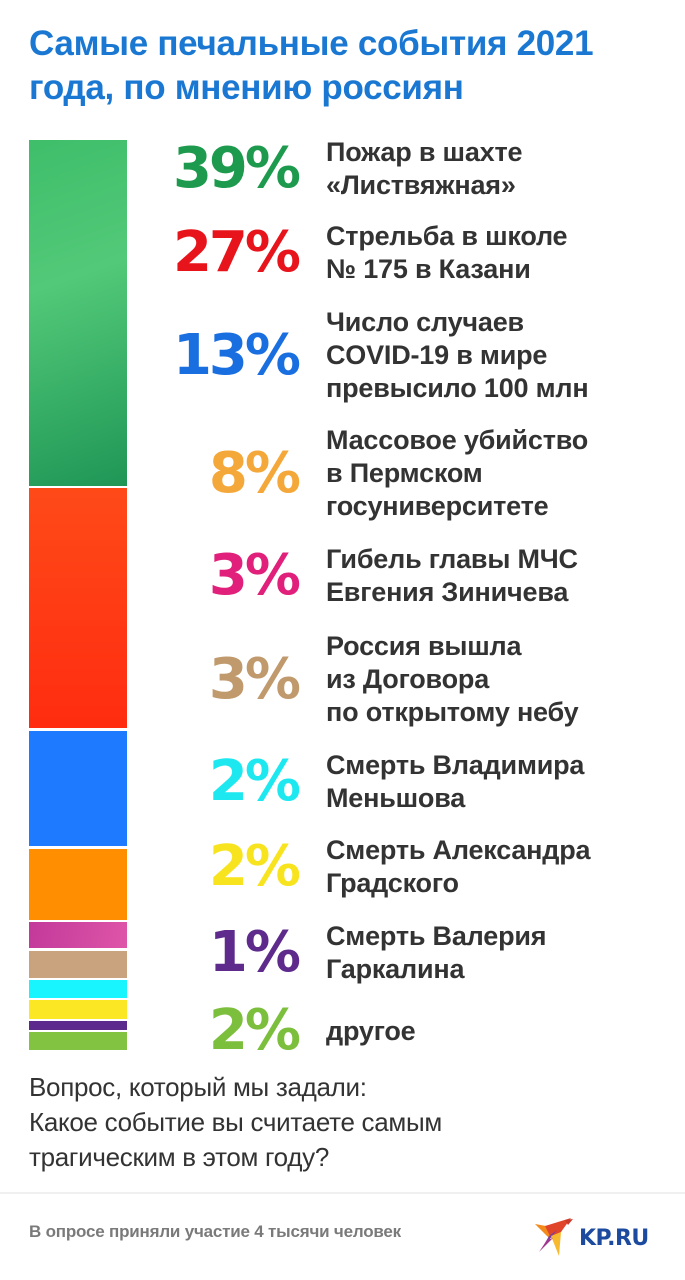  Describe the element at coordinates (436, 952) in the screenshot. I see `item-label: Смерть Валерия Гаркалина` at that location.